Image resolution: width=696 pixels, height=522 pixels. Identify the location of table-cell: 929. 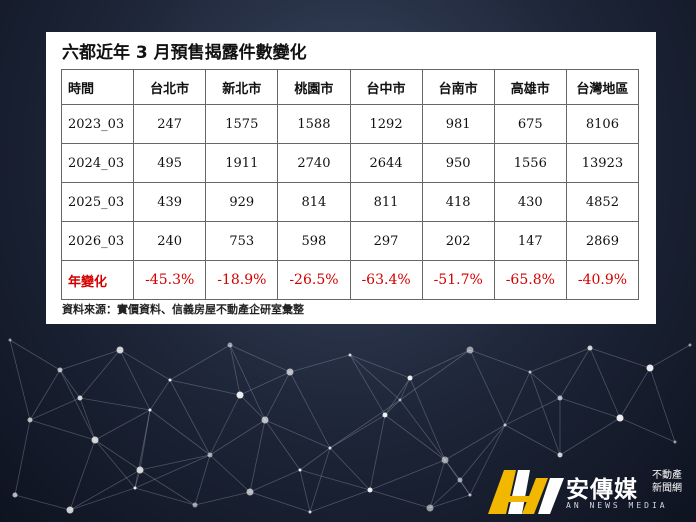
(242, 202).